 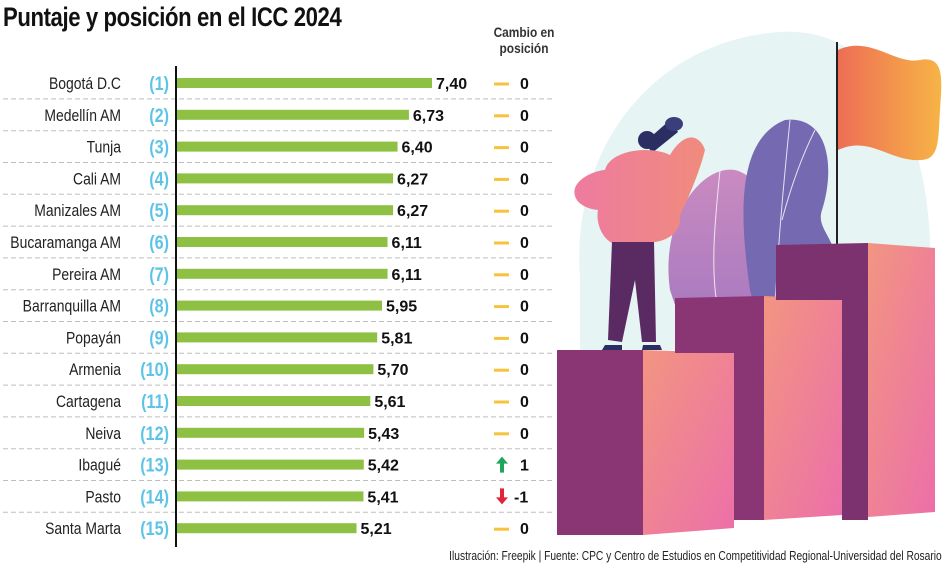 I want to click on category-label: Armenia, so click(x=95, y=370).